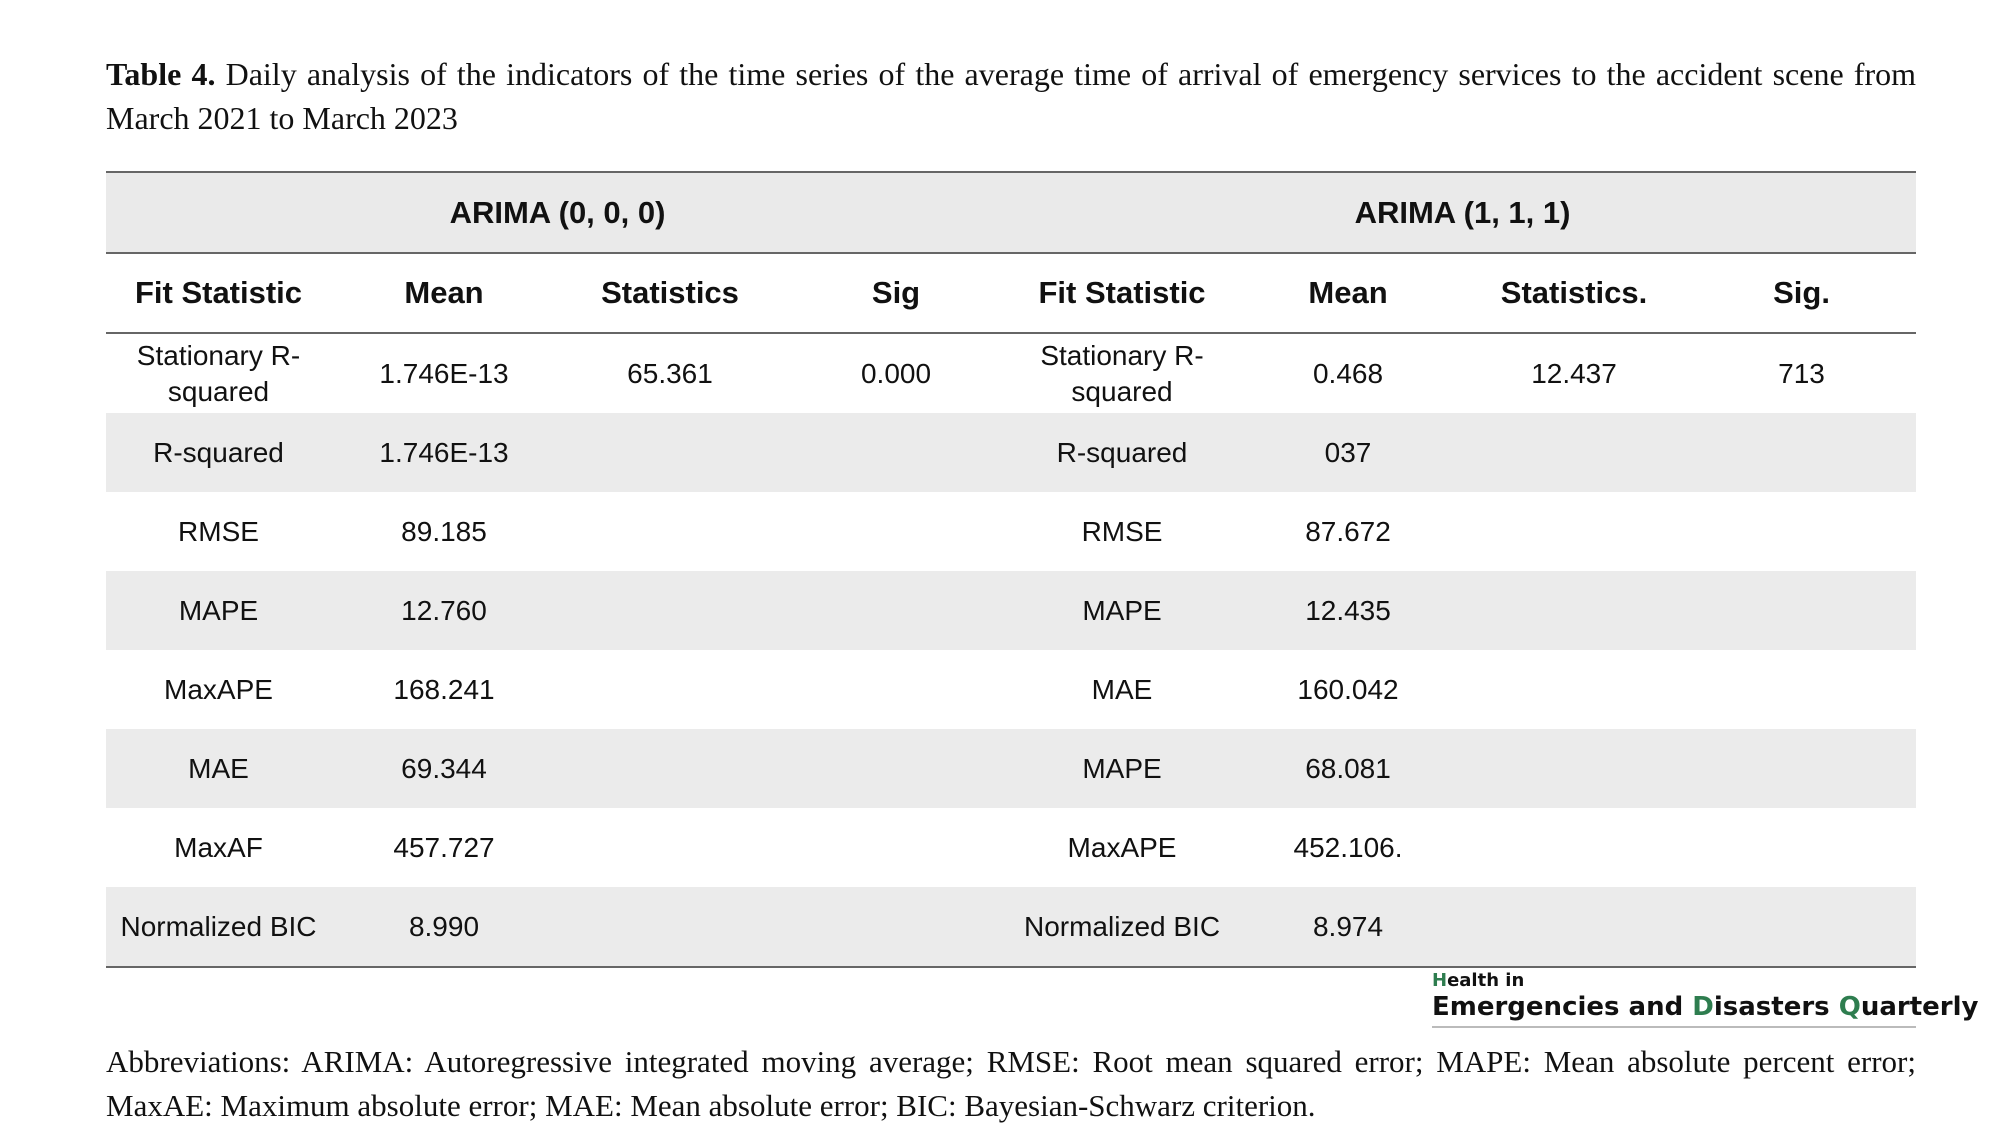 The height and width of the screenshot is (1143, 2000). I want to click on table-cell: 452.106., so click(1348, 847).